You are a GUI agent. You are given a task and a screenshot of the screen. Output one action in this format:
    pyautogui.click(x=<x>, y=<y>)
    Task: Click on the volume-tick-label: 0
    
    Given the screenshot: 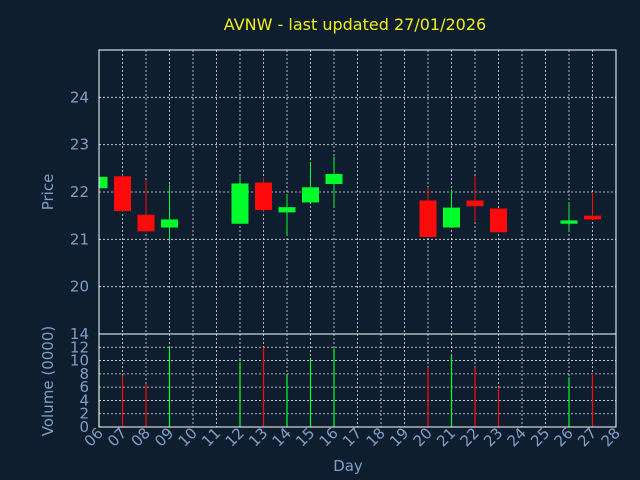 What is the action you would take?
    pyautogui.click(x=84, y=427)
    